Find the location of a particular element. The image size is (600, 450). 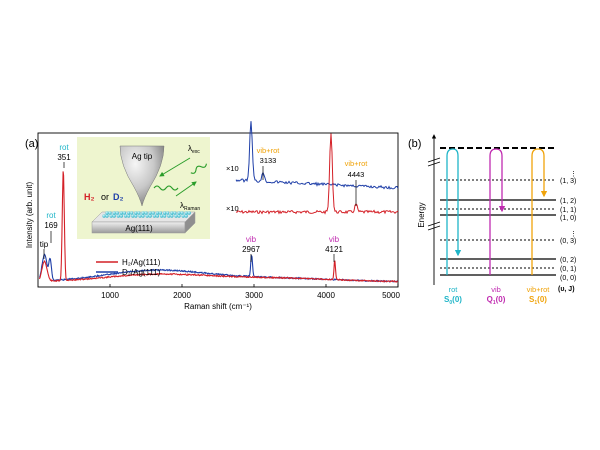

vib-h2-name: vib is located at coordinates (334, 239).